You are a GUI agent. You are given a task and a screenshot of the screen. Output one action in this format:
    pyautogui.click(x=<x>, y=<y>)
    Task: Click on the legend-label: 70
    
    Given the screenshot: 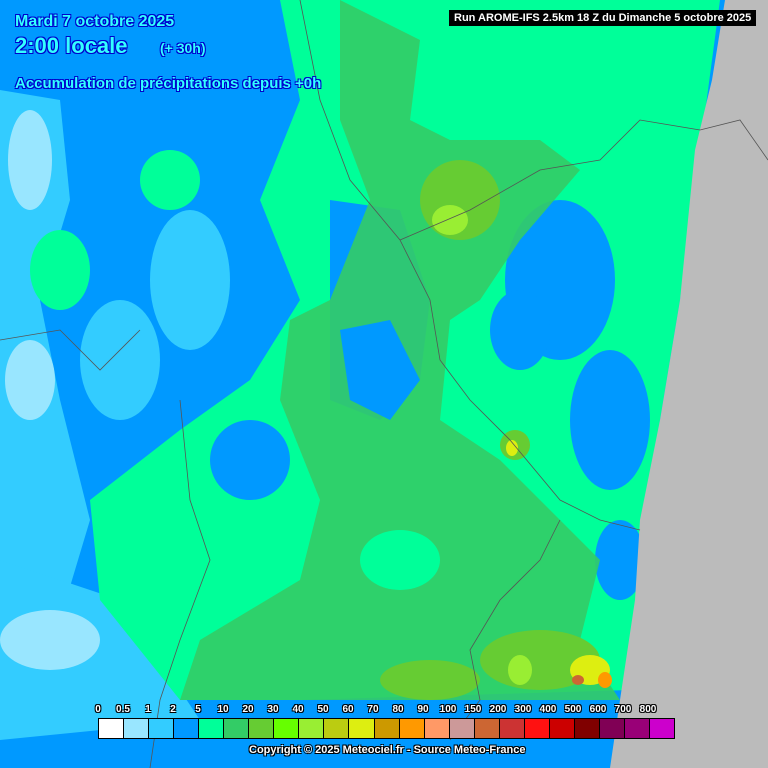 What is the action you would take?
    pyautogui.click(x=373, y=709)
    